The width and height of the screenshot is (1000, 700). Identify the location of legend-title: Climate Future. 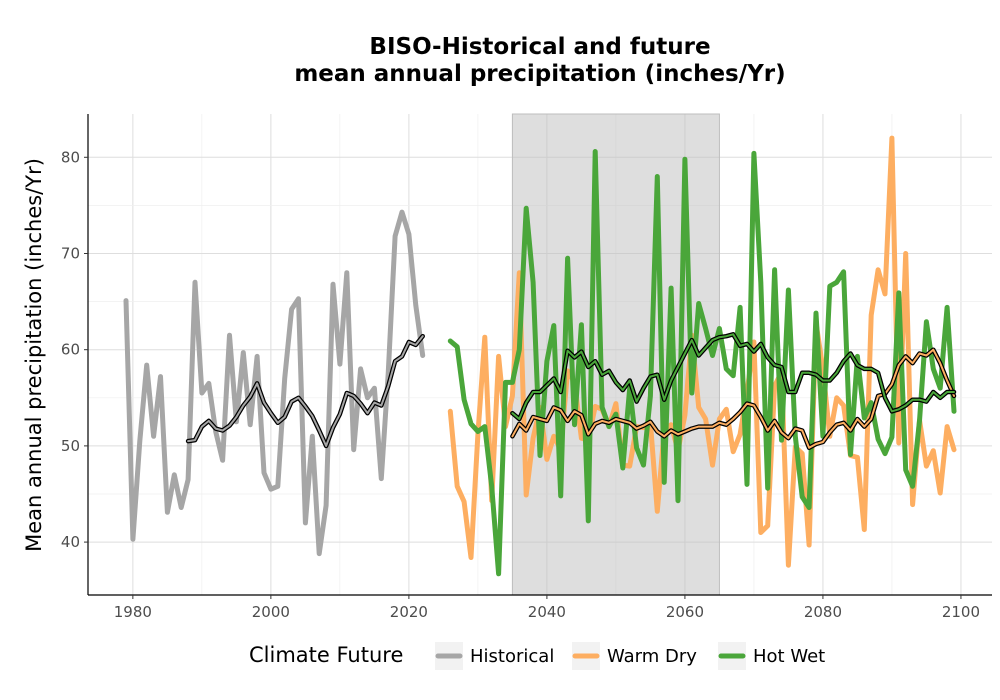
(326, 655).